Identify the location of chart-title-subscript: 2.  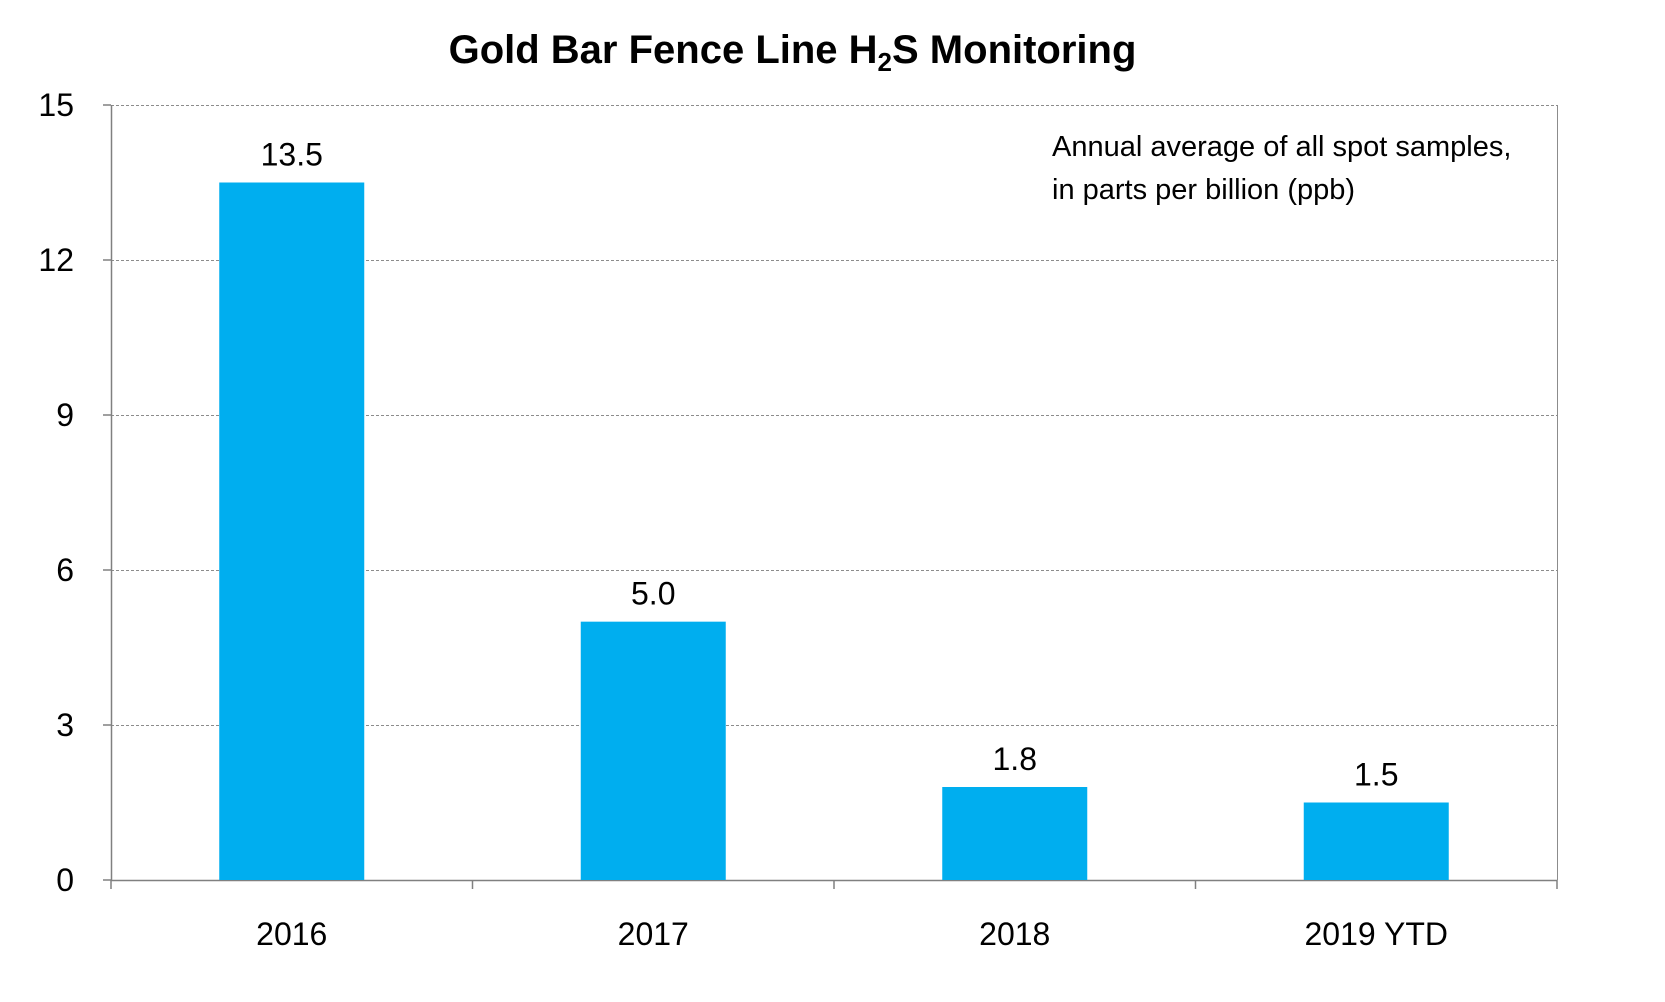
(885, 62).